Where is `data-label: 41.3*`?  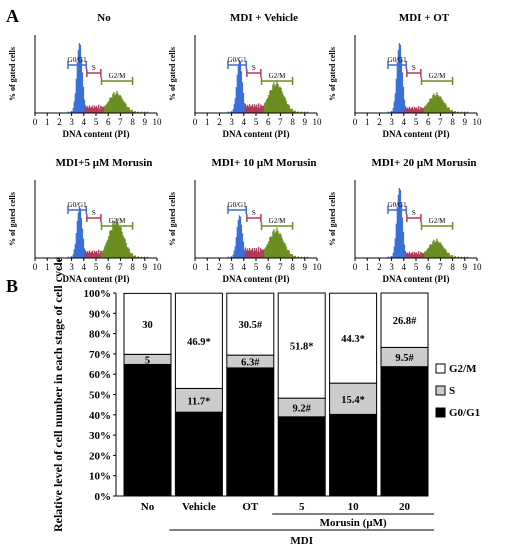 data-label: 41.3* is located at coordinates (199, 455).